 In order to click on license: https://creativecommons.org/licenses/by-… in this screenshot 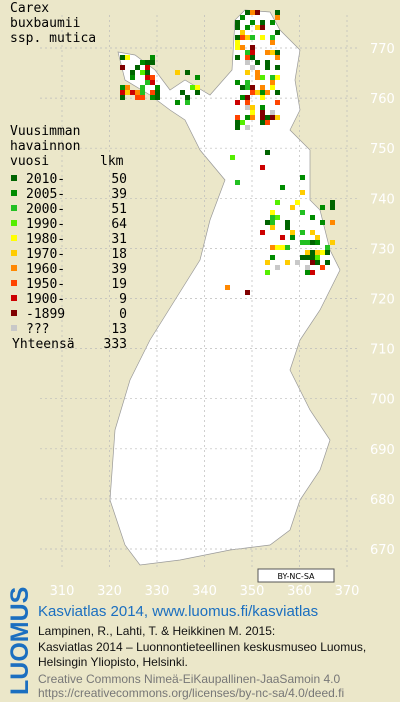, I will do `click(191, 693)`.